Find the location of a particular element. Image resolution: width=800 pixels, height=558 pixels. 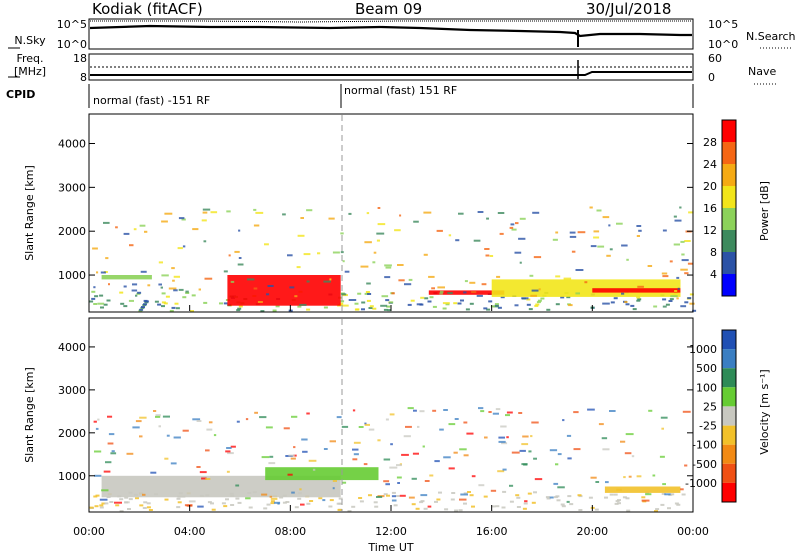

freq-label: Freq. is located at coordinates (29, 58).